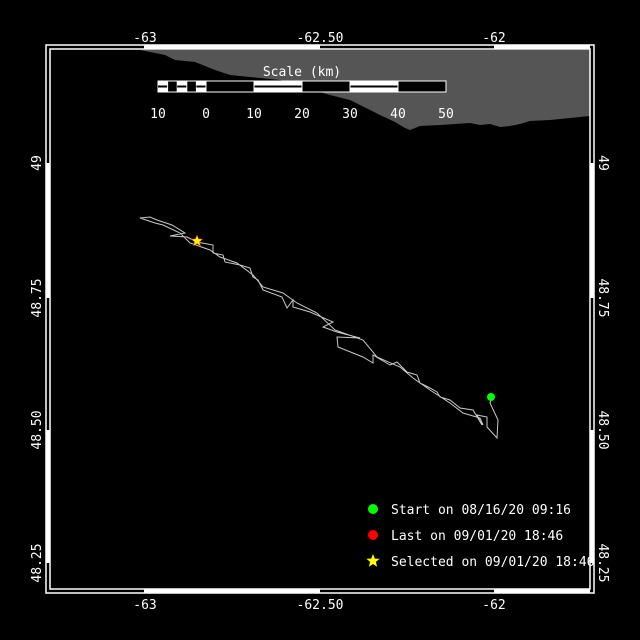 This screenshot has height=640, width=640. What do you see at coordinates (446, 114) in the screenshot?
I see `scale-label: 50` at bounding box center [446, 114].